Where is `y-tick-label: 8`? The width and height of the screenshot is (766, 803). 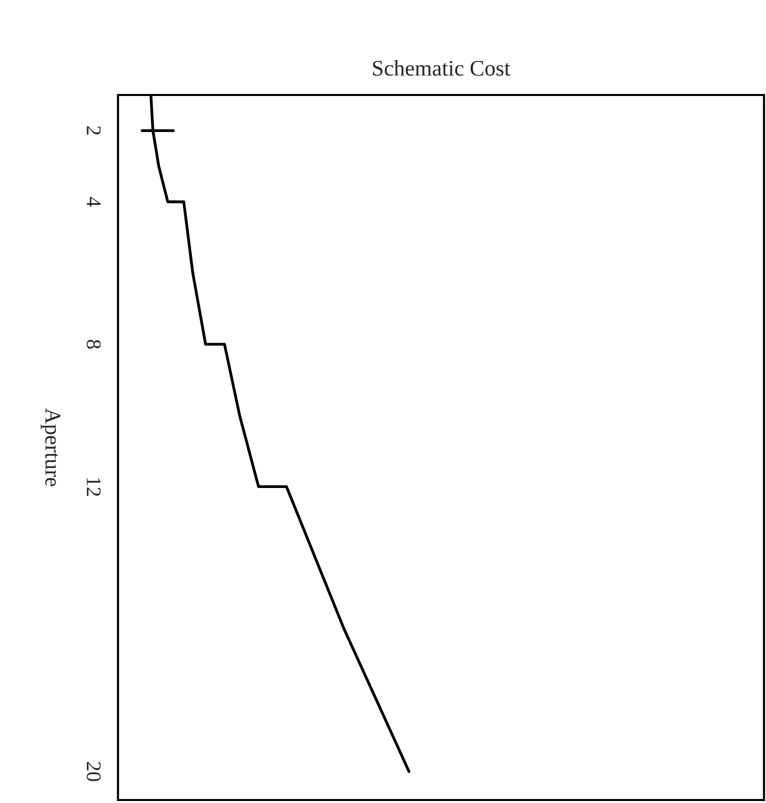 y-tick-label: 8 is located at coordinates (93, 344).